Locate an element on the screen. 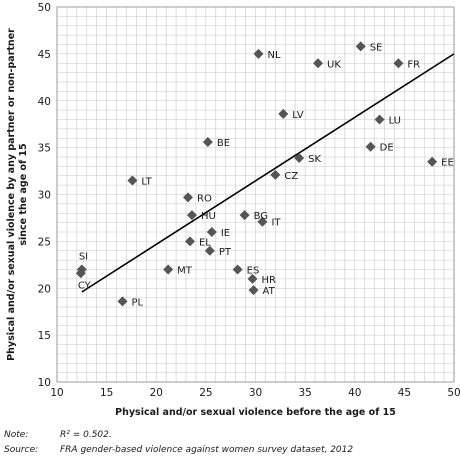 This screenshot has height=465, width=460. y-tick-label: 40 is located at coordinates (44, 102).